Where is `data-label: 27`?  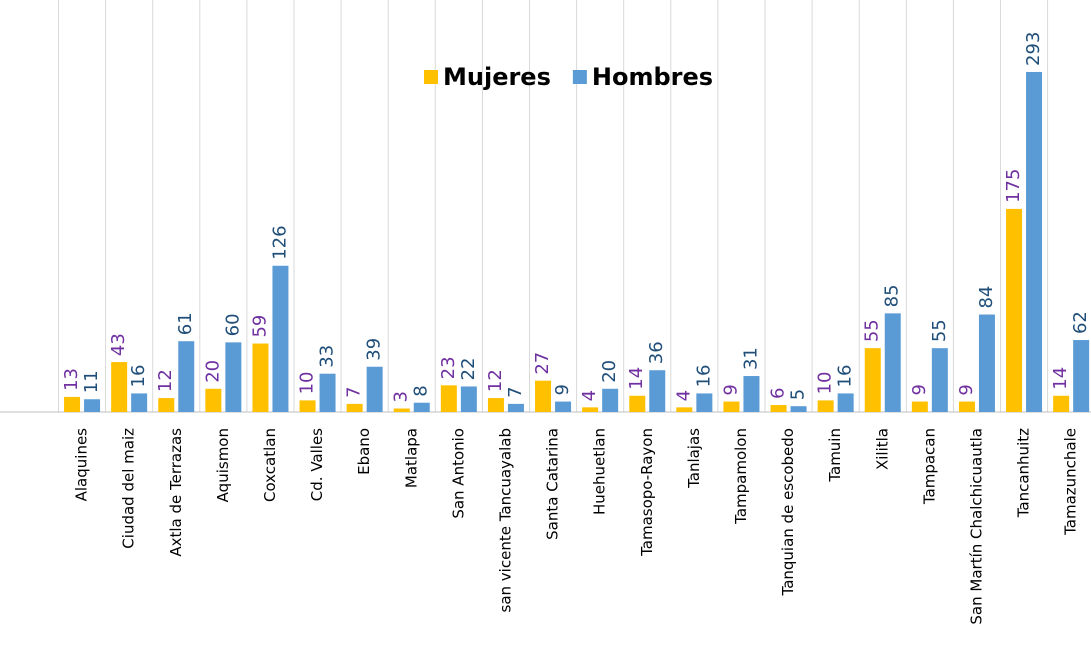
data-label: 27 is located at coordinates (542, 363).